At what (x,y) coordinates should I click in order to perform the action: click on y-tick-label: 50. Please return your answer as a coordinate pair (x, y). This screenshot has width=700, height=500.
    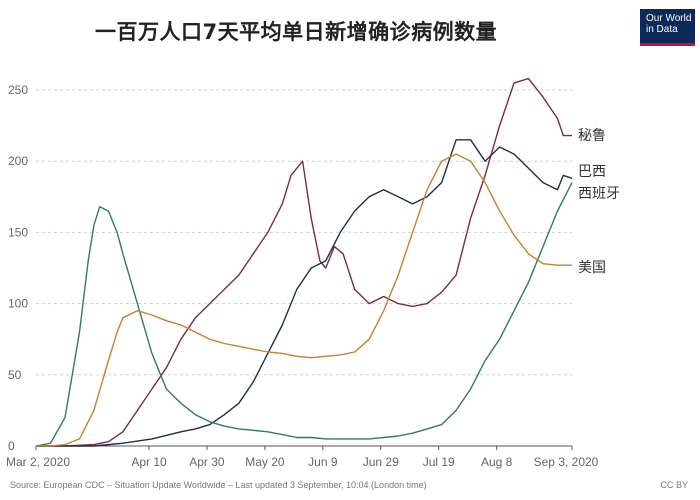
    Looking at the image, I should click on (15, 375).